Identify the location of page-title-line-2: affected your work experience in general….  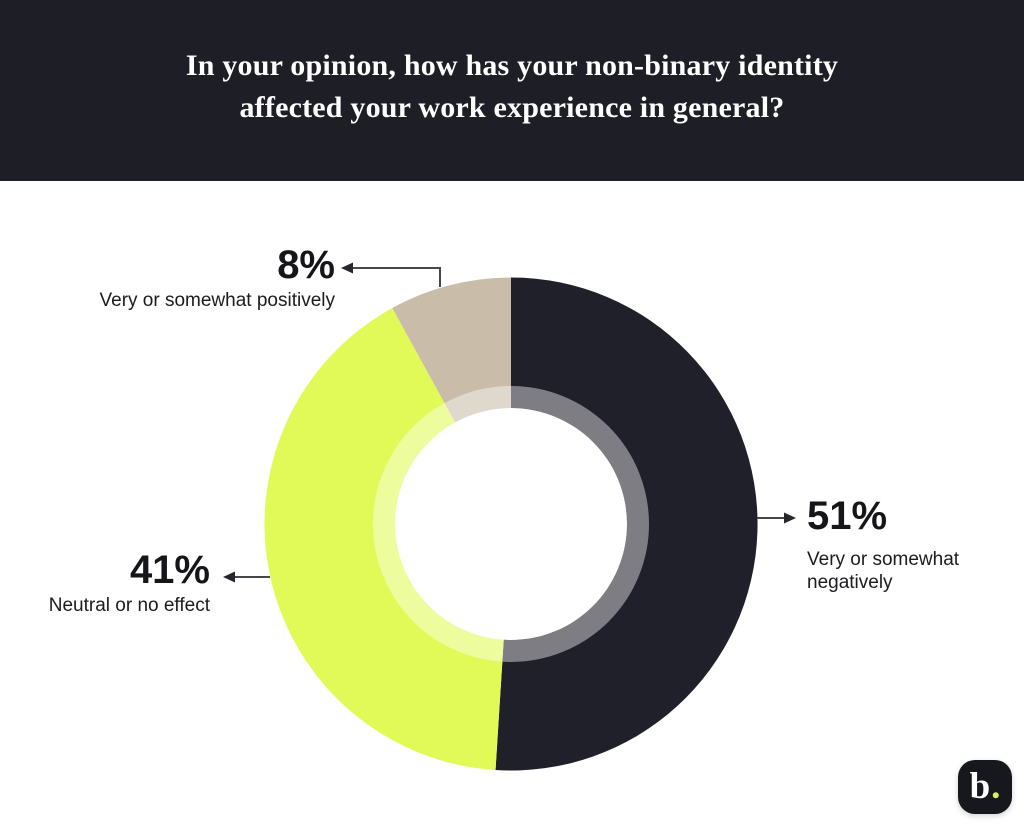
(512, 107).